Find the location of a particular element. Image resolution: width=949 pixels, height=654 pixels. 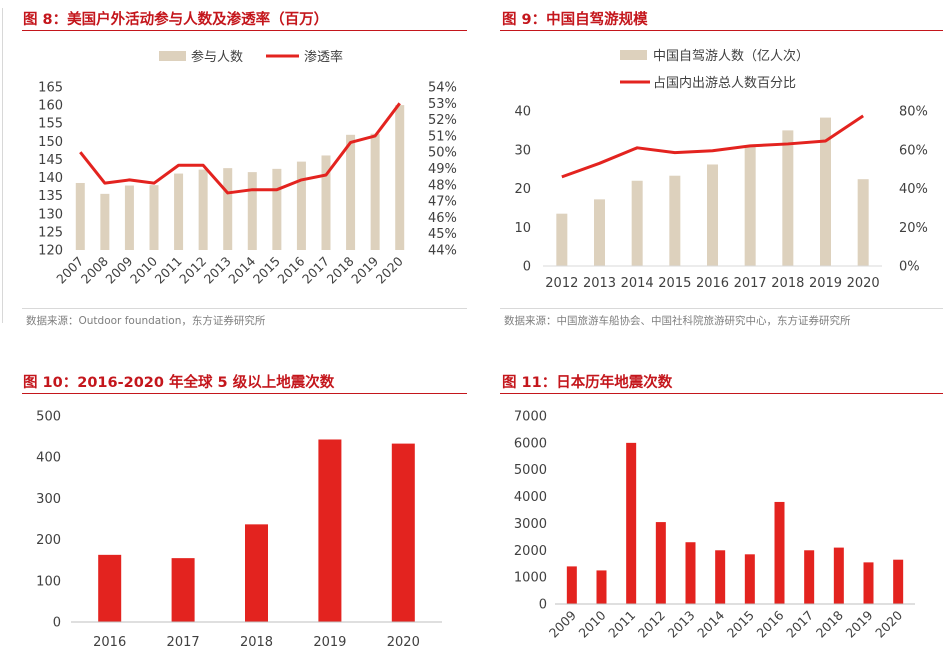

y-left-tick-label: 40 is located at coordinates (522, 112).